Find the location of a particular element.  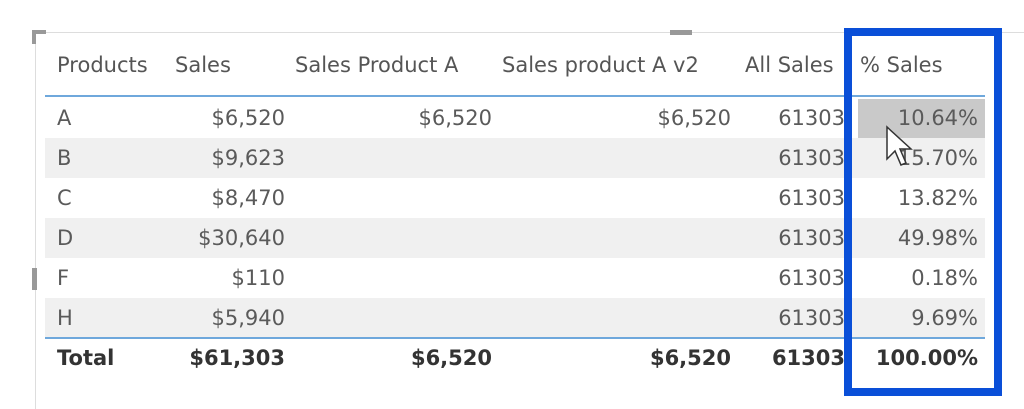

column-header: Products is located at coordinates (102, 65).